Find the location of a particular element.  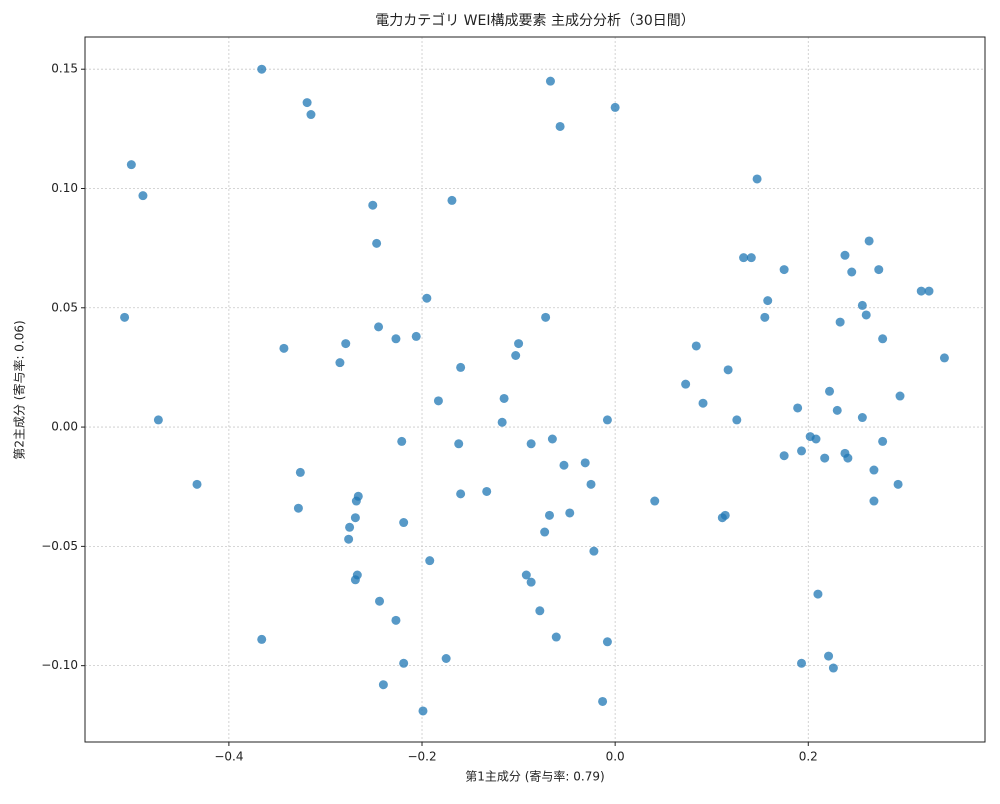

y-tick-label: −0.10 is located at coordinates (59, 665).